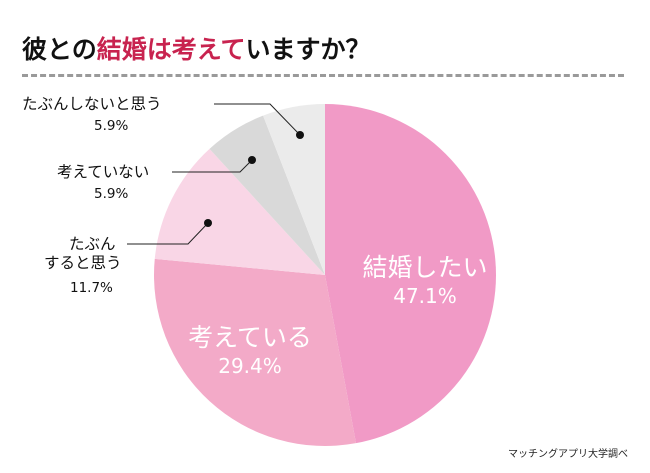  What do you see at coordinates (300, 135) in the screenshot?
I see `leader-probably-not-dot` at bounding box center [300, 135].